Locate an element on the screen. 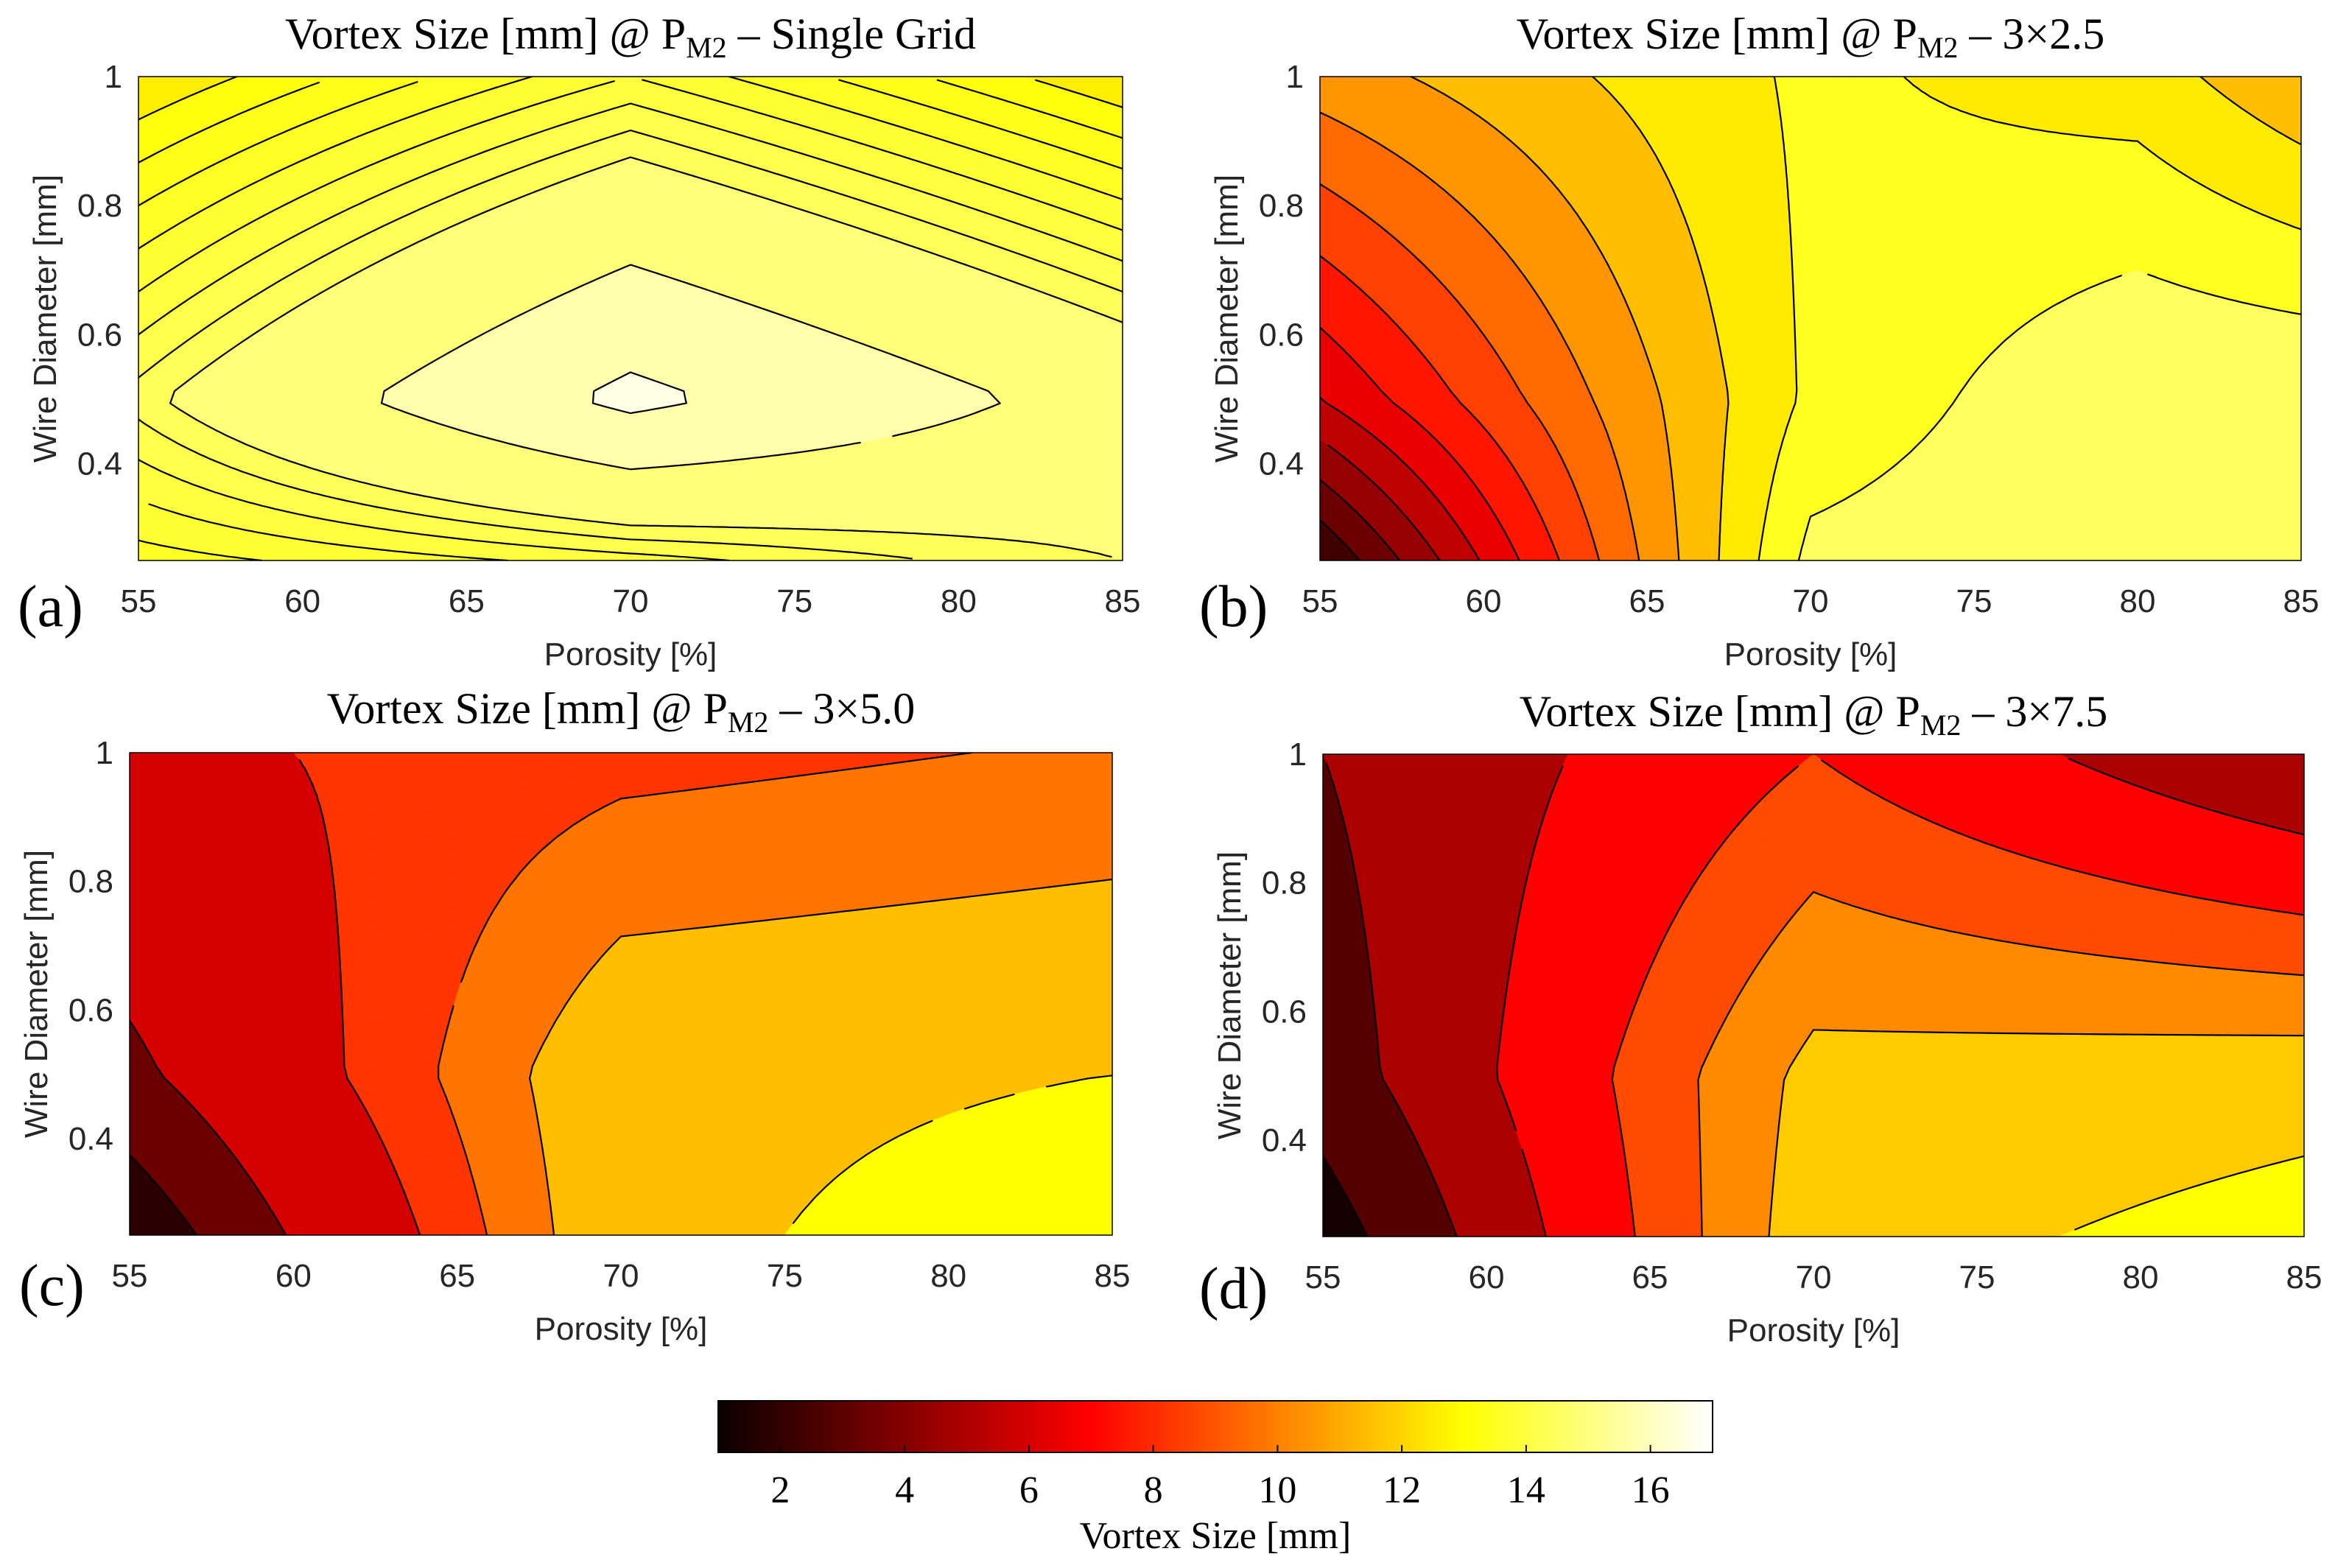  chart-title: Vortex Size [mm] @ PM2 – 3×7.5 is located at coordinates (1814, 714).